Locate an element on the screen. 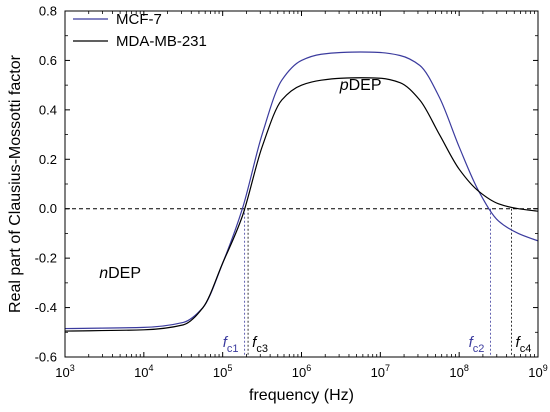 Image resolution: width=550 pixels, height=412 pixels. x-tick-label: 10⁶ is located at coordinates (301, 371).